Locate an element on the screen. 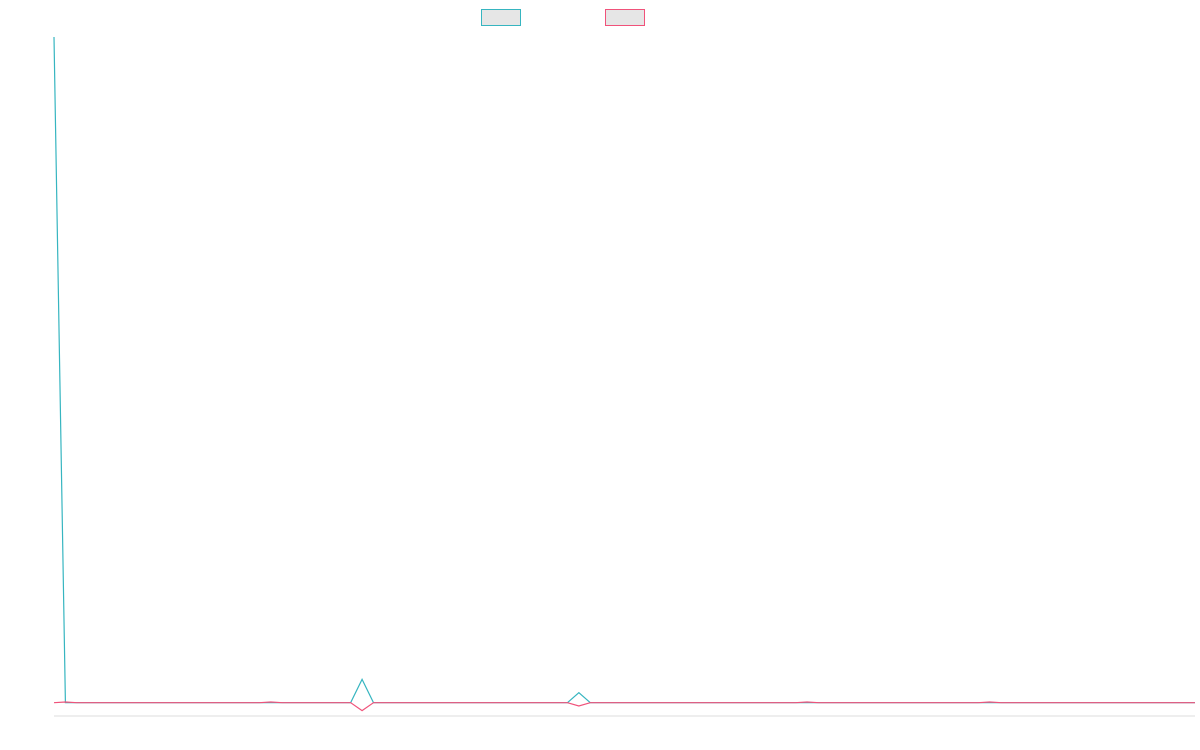  chart-legend is located at coordinates (600, 18).